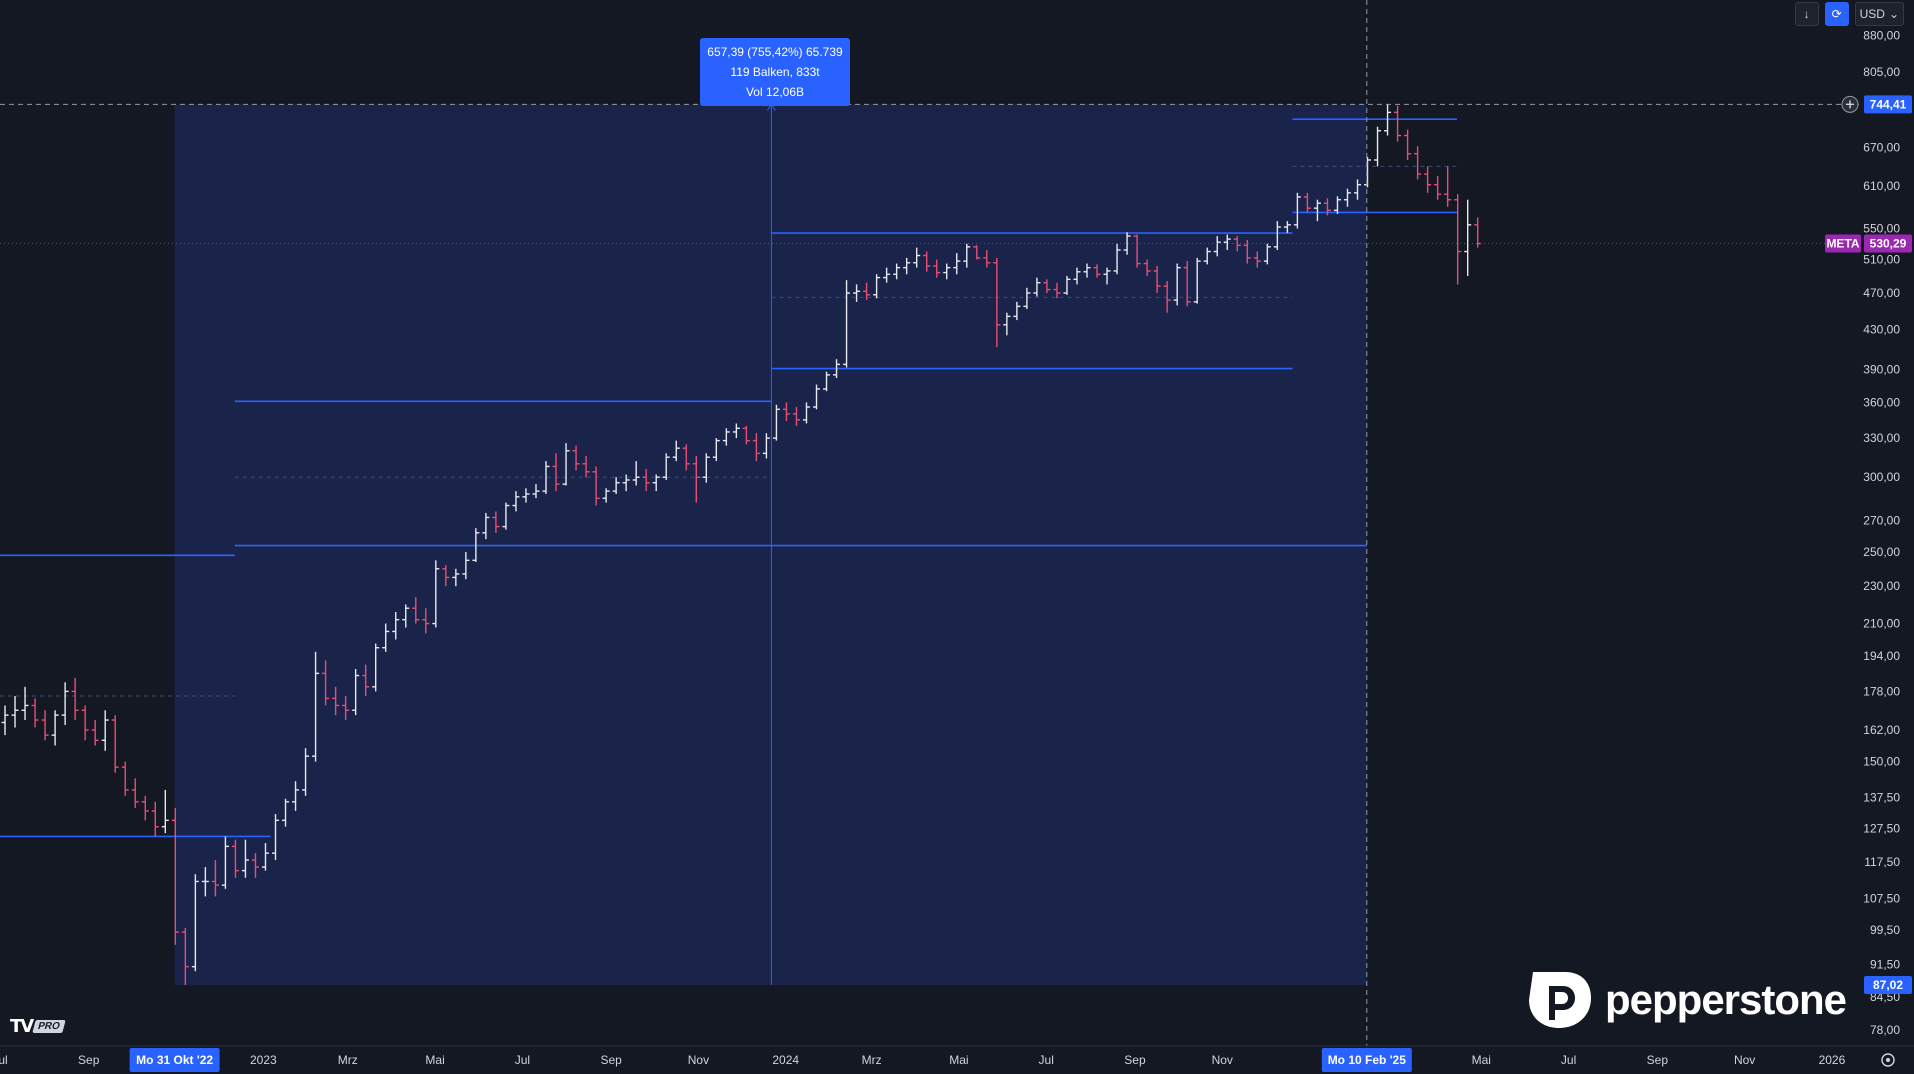 The image size is (1914, 1074). I want to click on currency-select: USD ⌄, so click(1879, 14).